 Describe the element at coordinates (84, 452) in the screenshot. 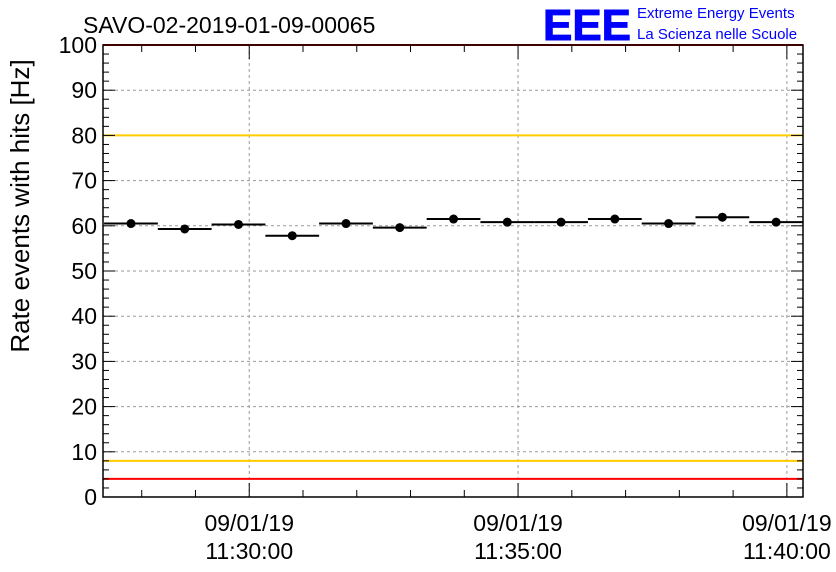

I see `y-tick-label: 10` at that location.